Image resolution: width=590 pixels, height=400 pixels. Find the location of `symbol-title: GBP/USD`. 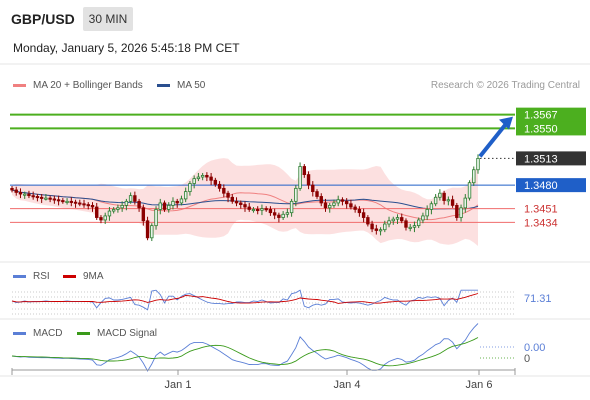

symbol-title: GBP/USD is located at coordinates (43, 19).